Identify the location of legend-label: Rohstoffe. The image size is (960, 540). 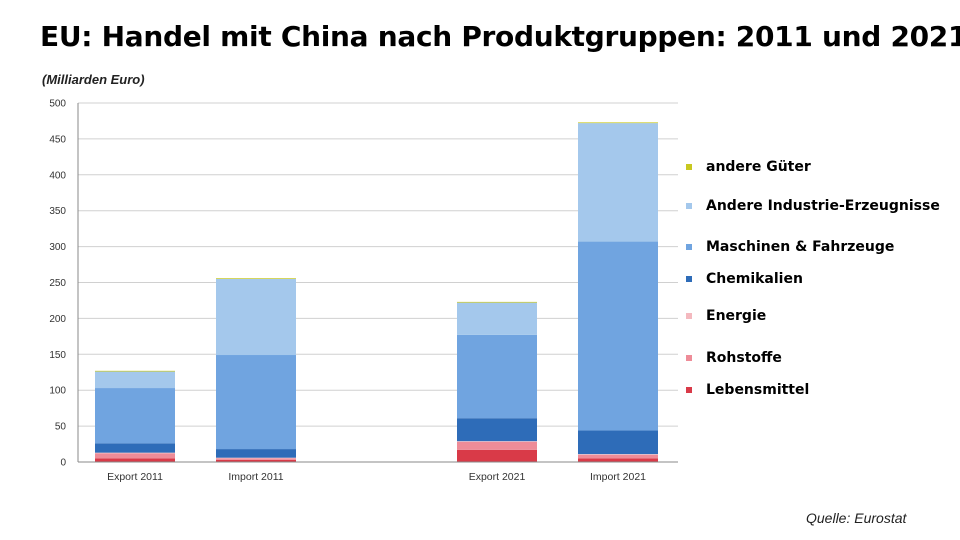
(744, 358).